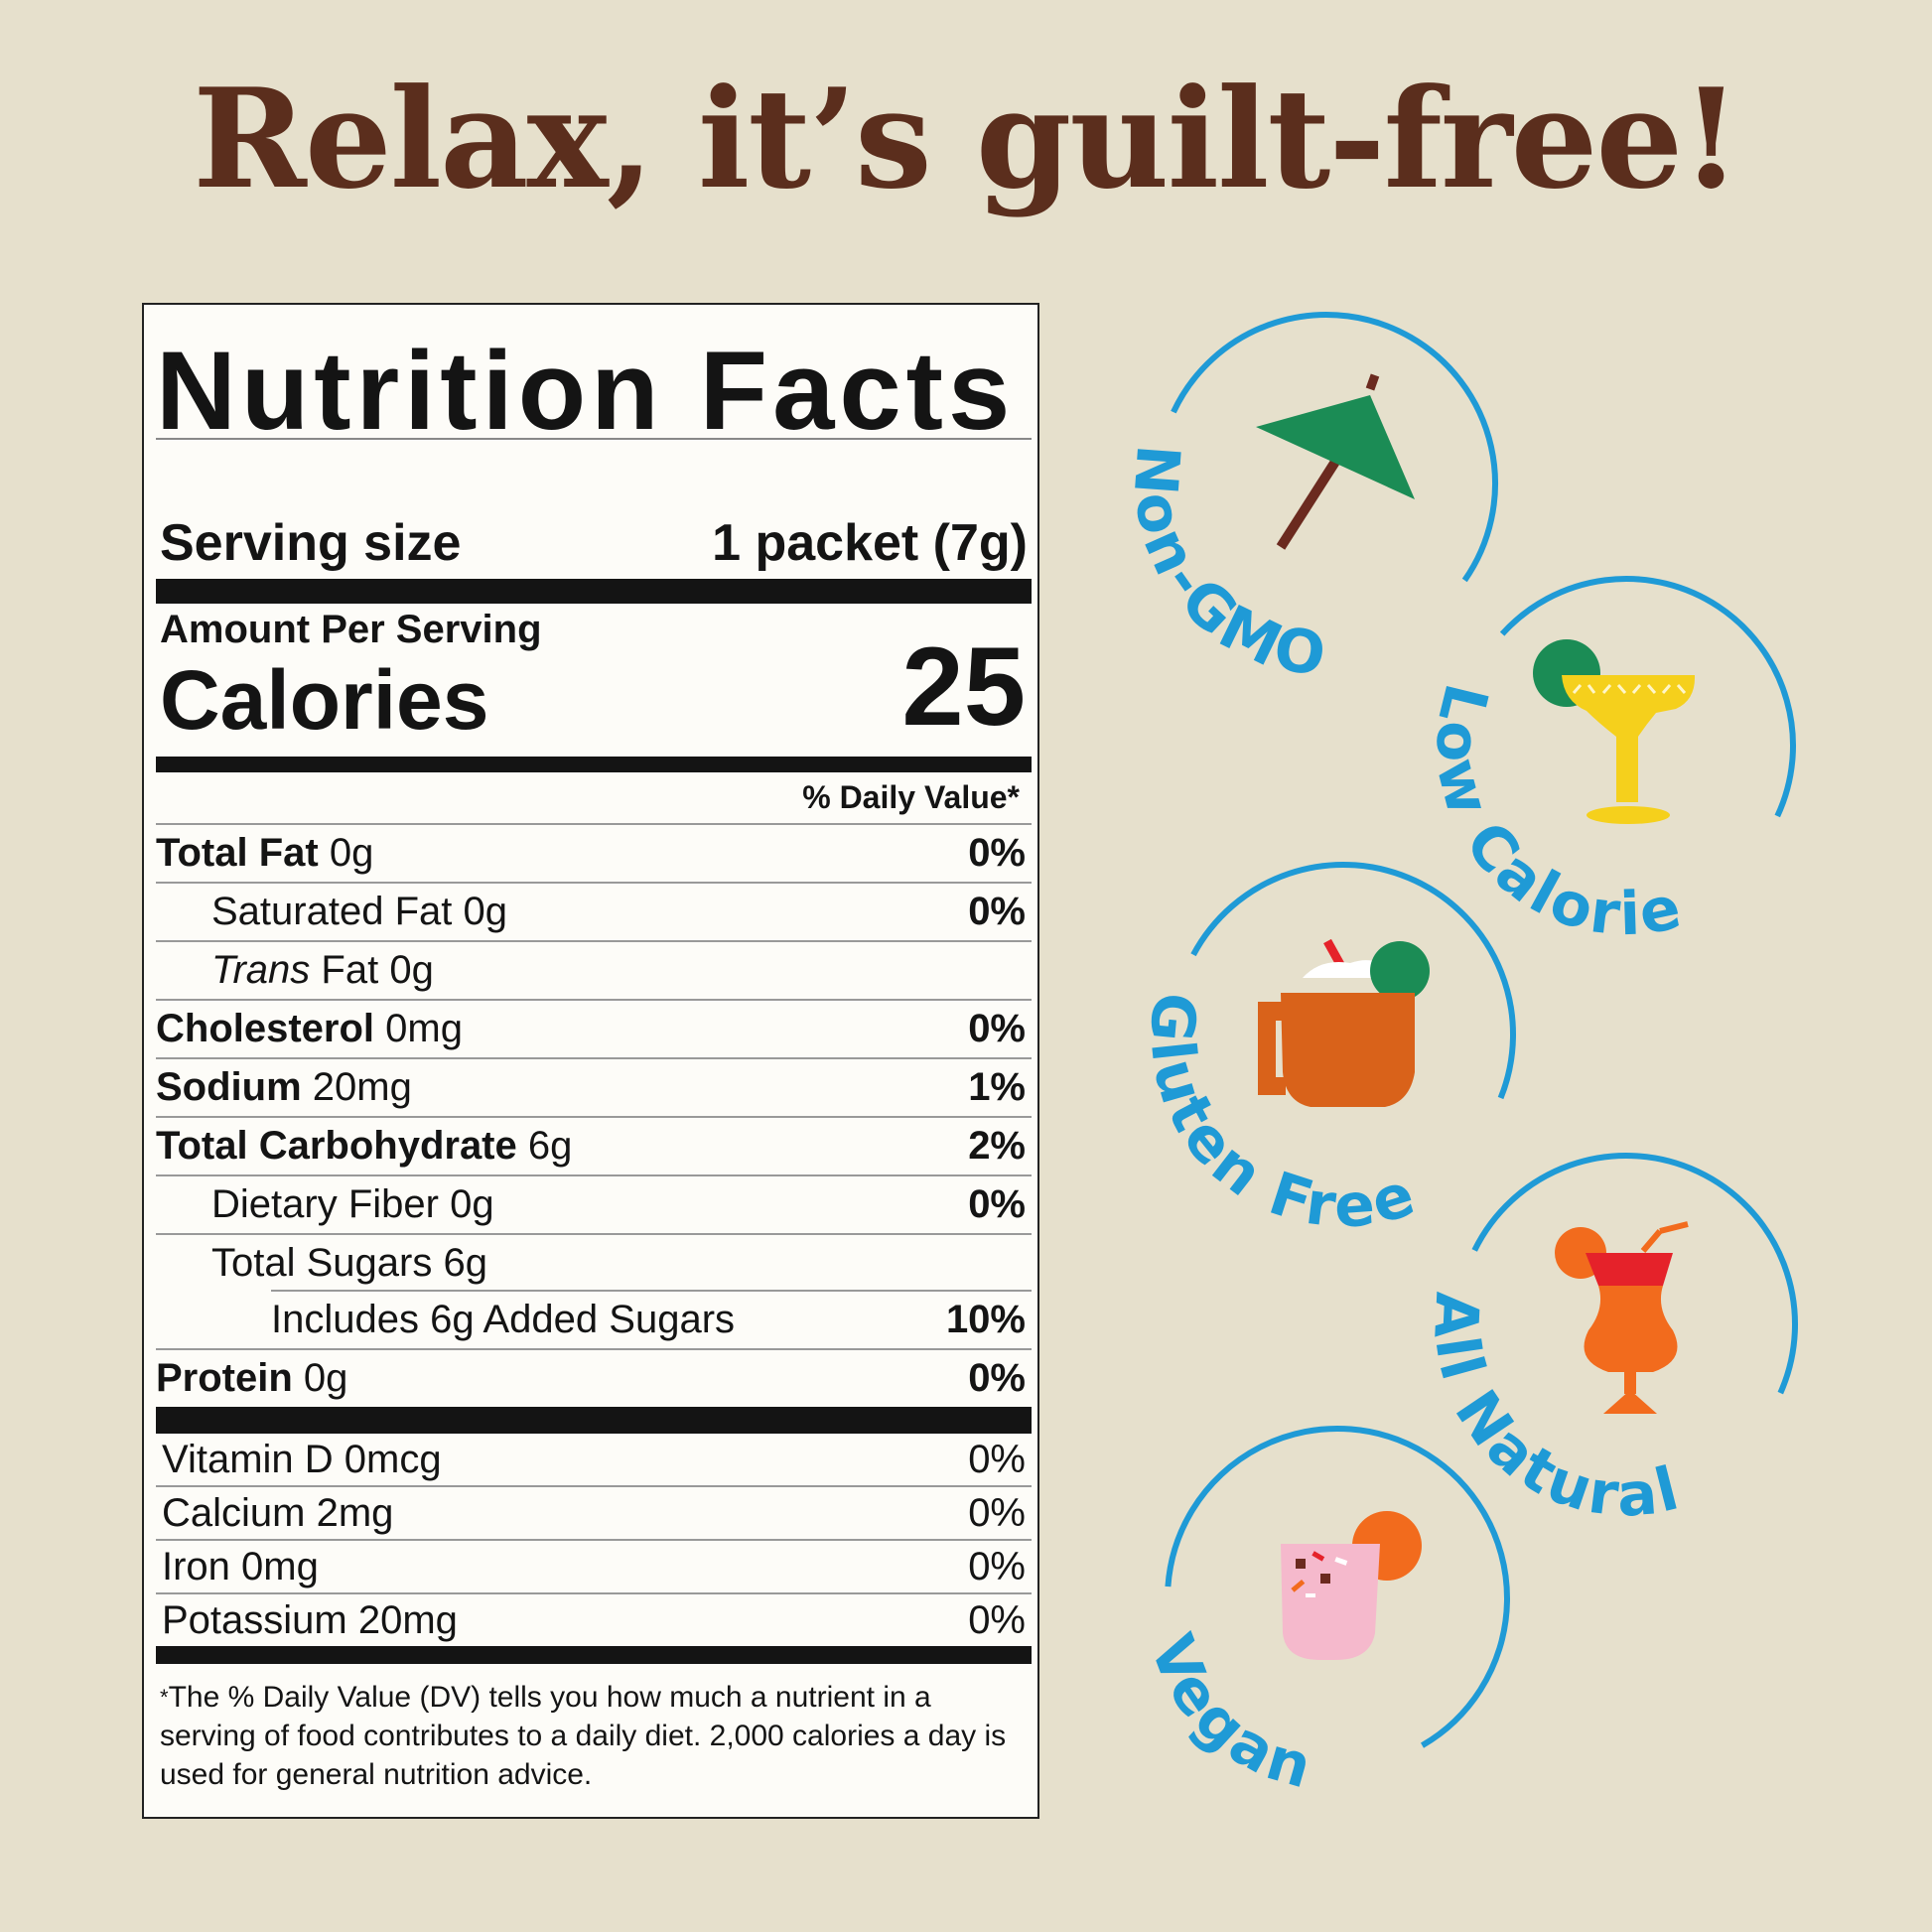  Describe the element at coordinates (278, 1513) in the screenshot. I see `vitamin-name: Calcium 2mg` at that location.